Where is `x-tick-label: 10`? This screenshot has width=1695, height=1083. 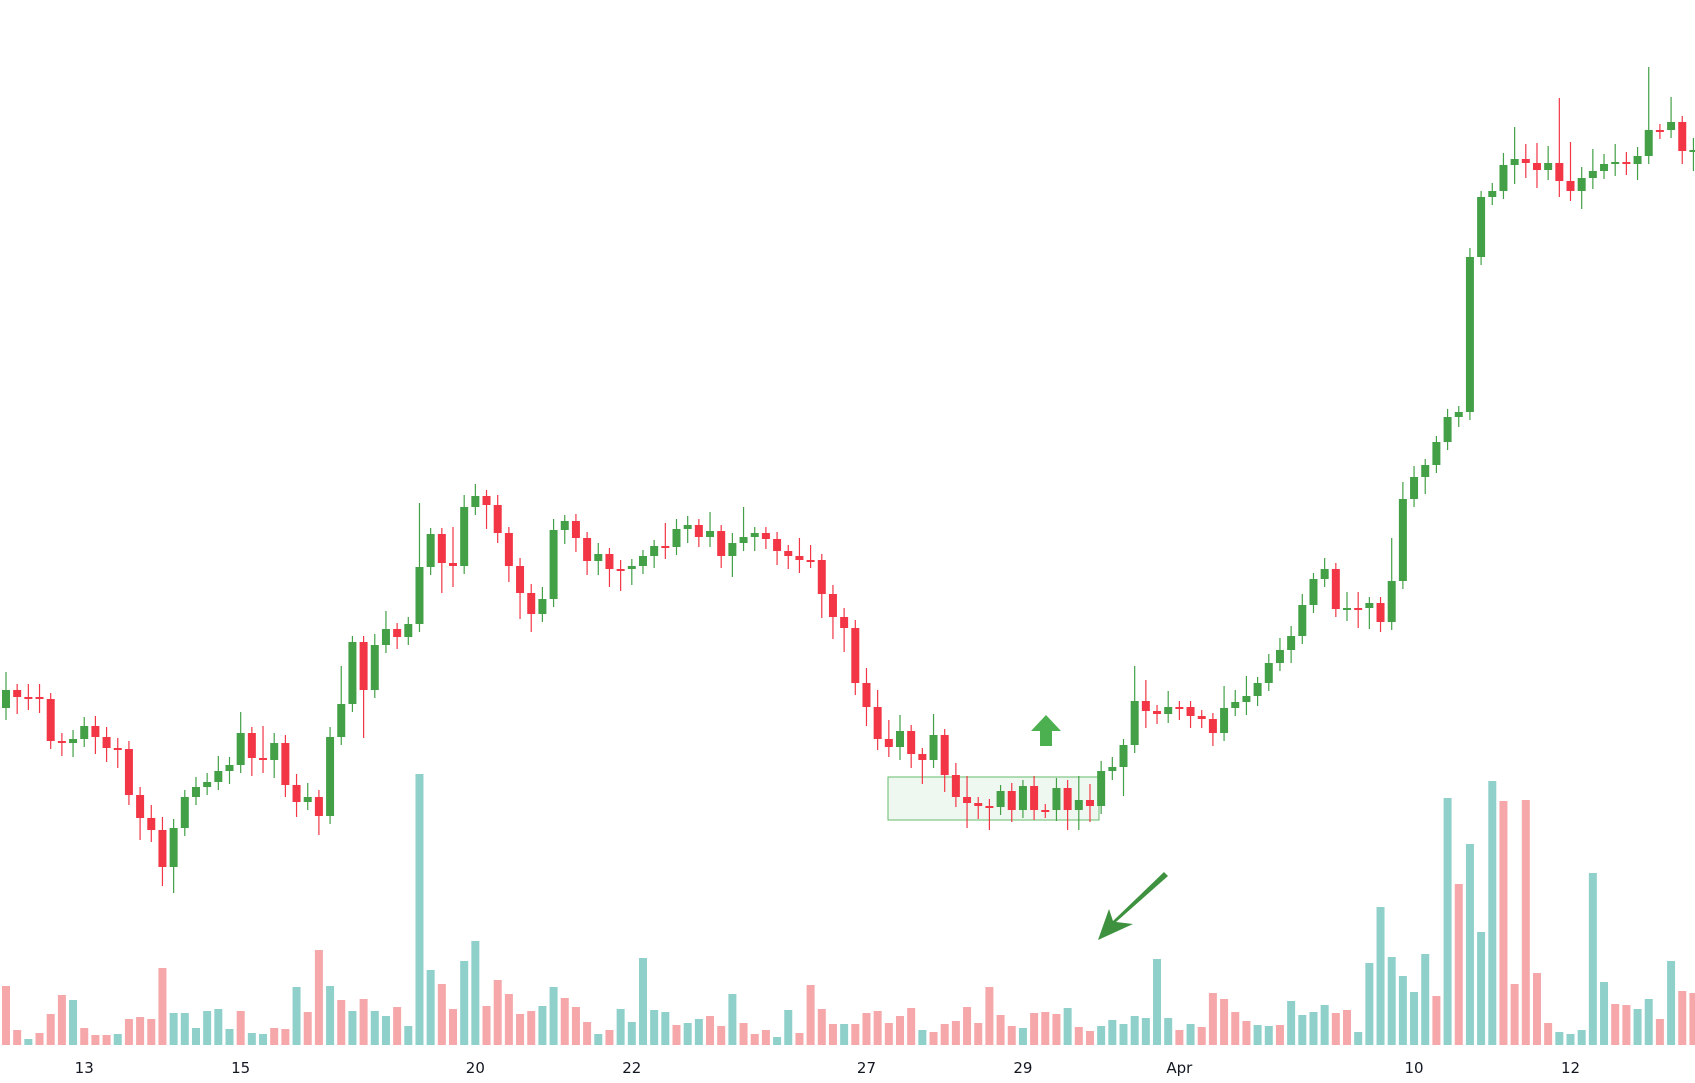 x-tick-label: 10 is located at coordinates (1414, 1068).